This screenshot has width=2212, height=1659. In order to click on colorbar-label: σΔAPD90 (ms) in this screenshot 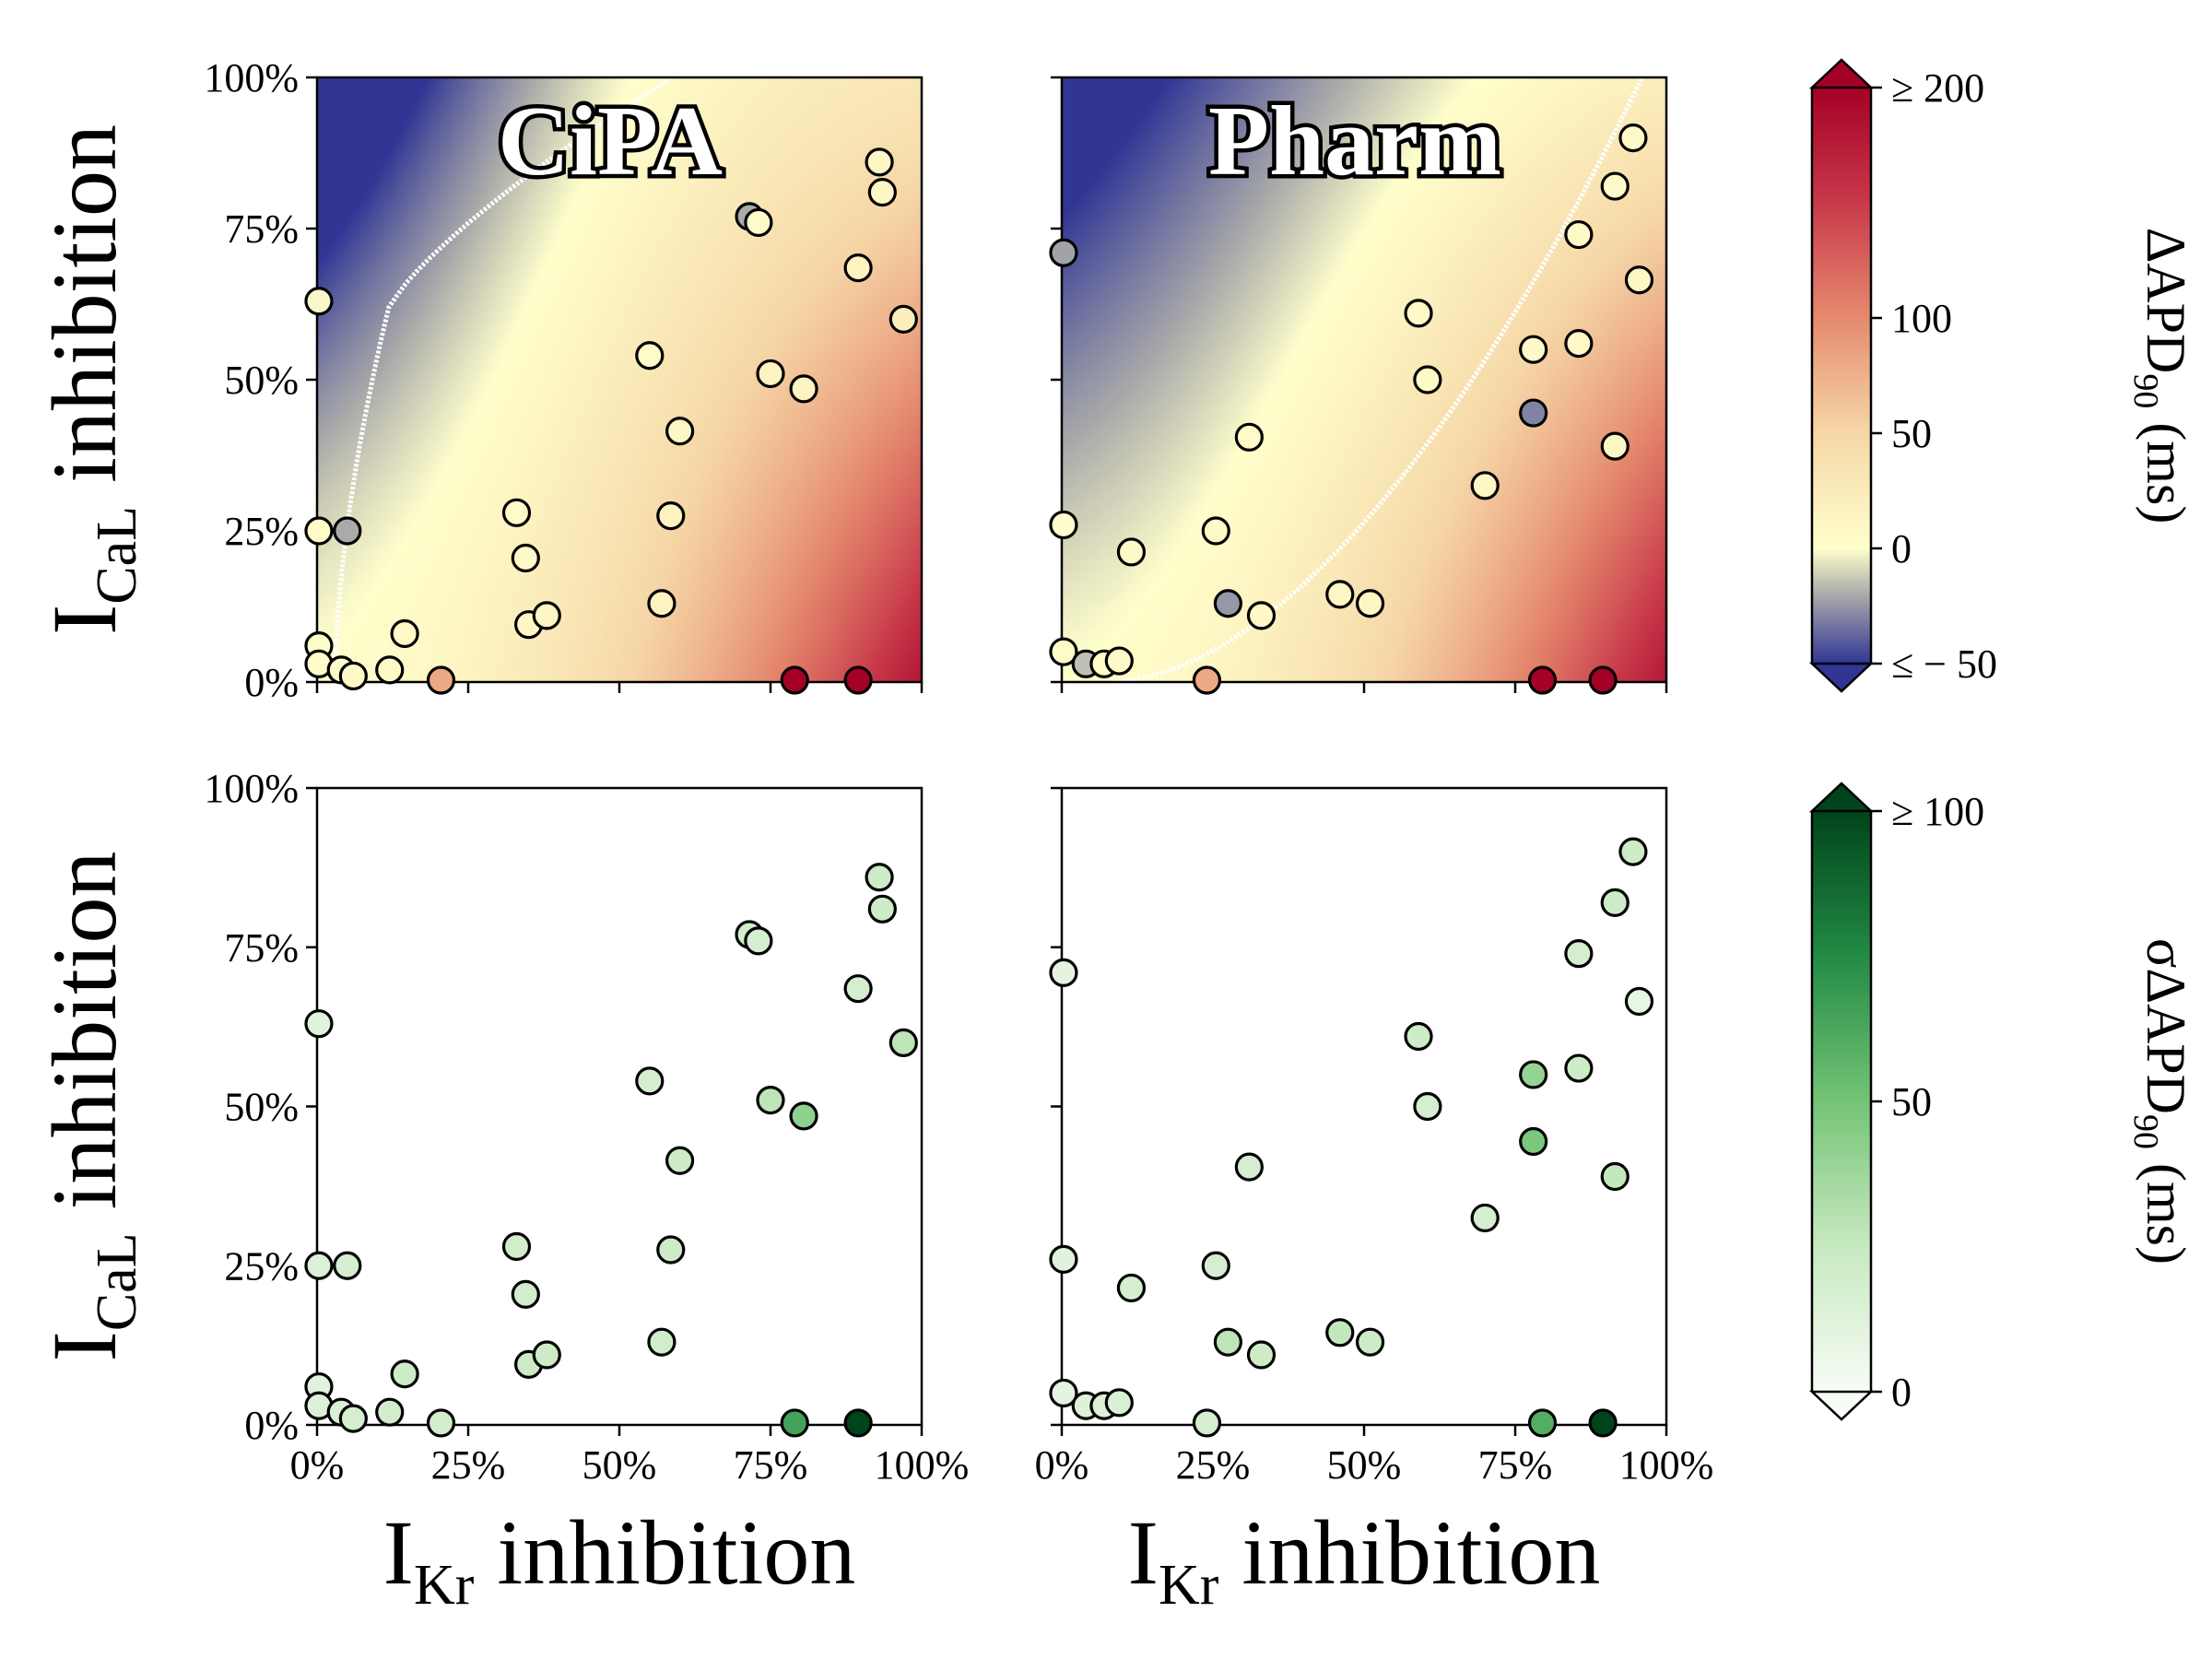, I will do `click(2161, 1101)`.